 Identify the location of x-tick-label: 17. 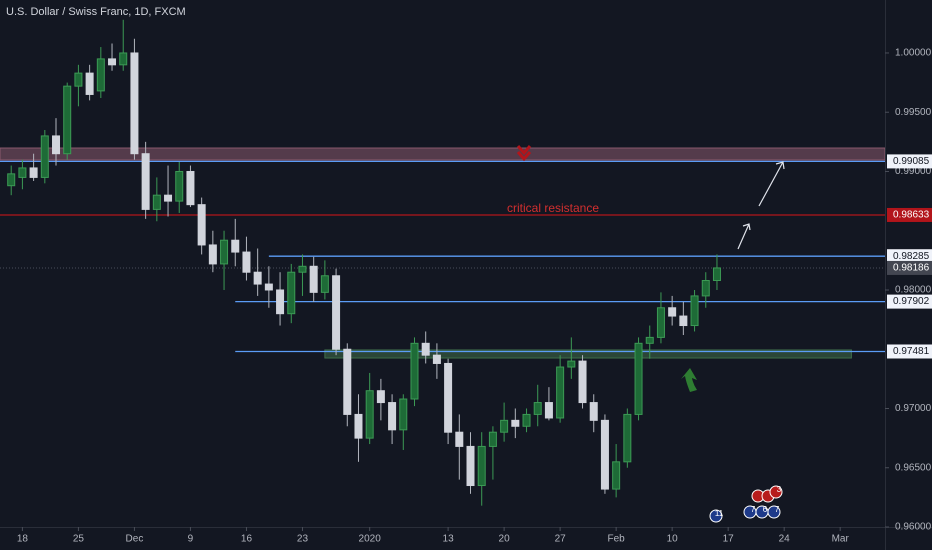
(729, 539).